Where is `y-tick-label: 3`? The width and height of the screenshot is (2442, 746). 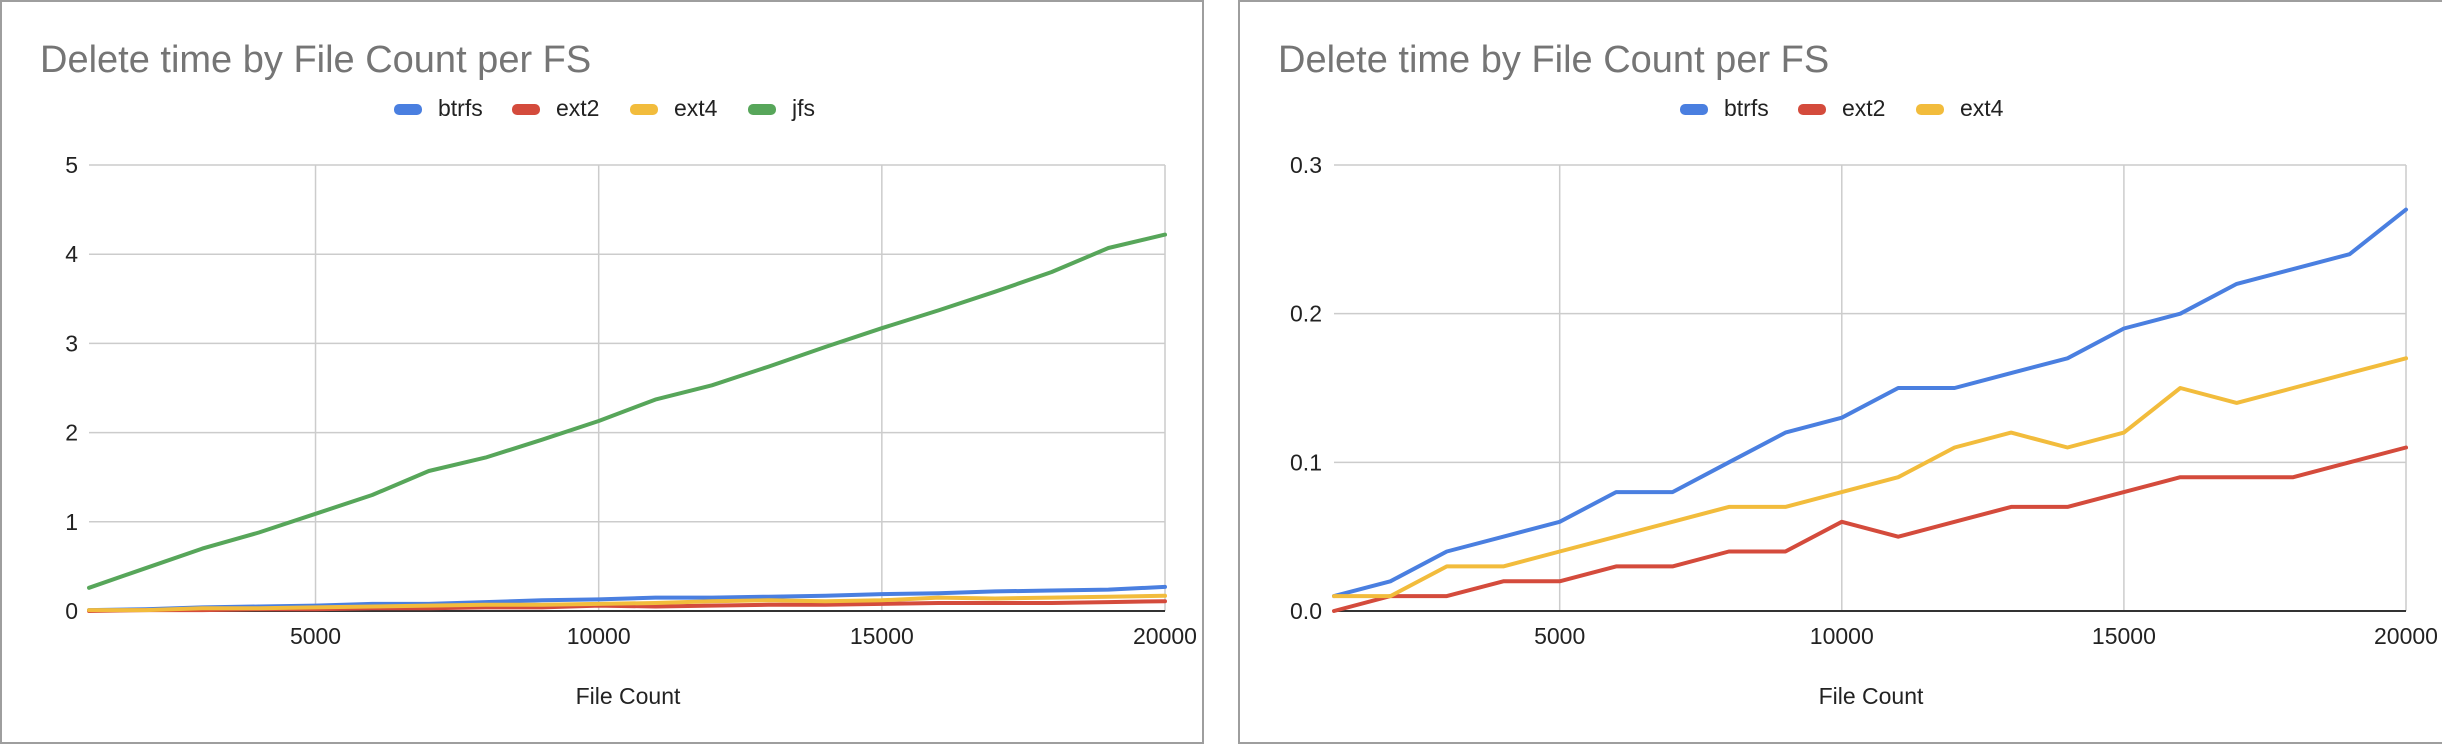 y-tick-label: 3 is located at coordinates (71, 343).